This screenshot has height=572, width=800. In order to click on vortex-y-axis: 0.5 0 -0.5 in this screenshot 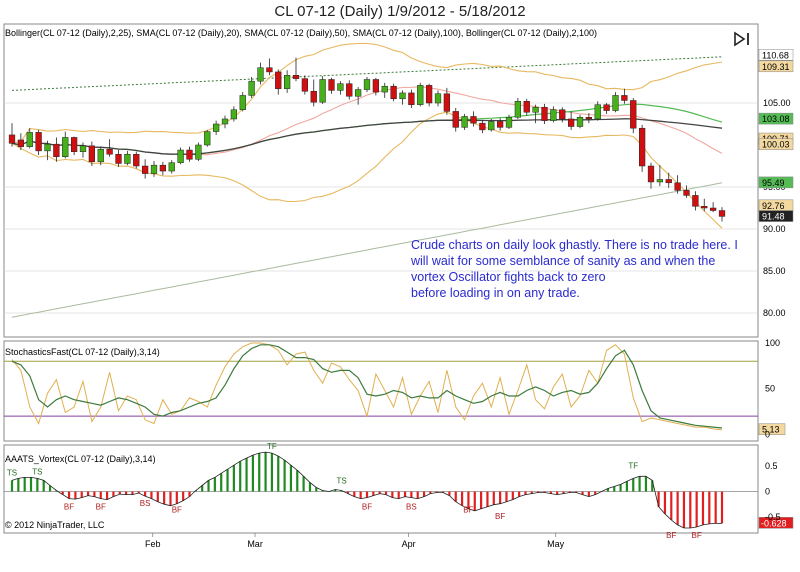, I will do `click(773, 491)`.